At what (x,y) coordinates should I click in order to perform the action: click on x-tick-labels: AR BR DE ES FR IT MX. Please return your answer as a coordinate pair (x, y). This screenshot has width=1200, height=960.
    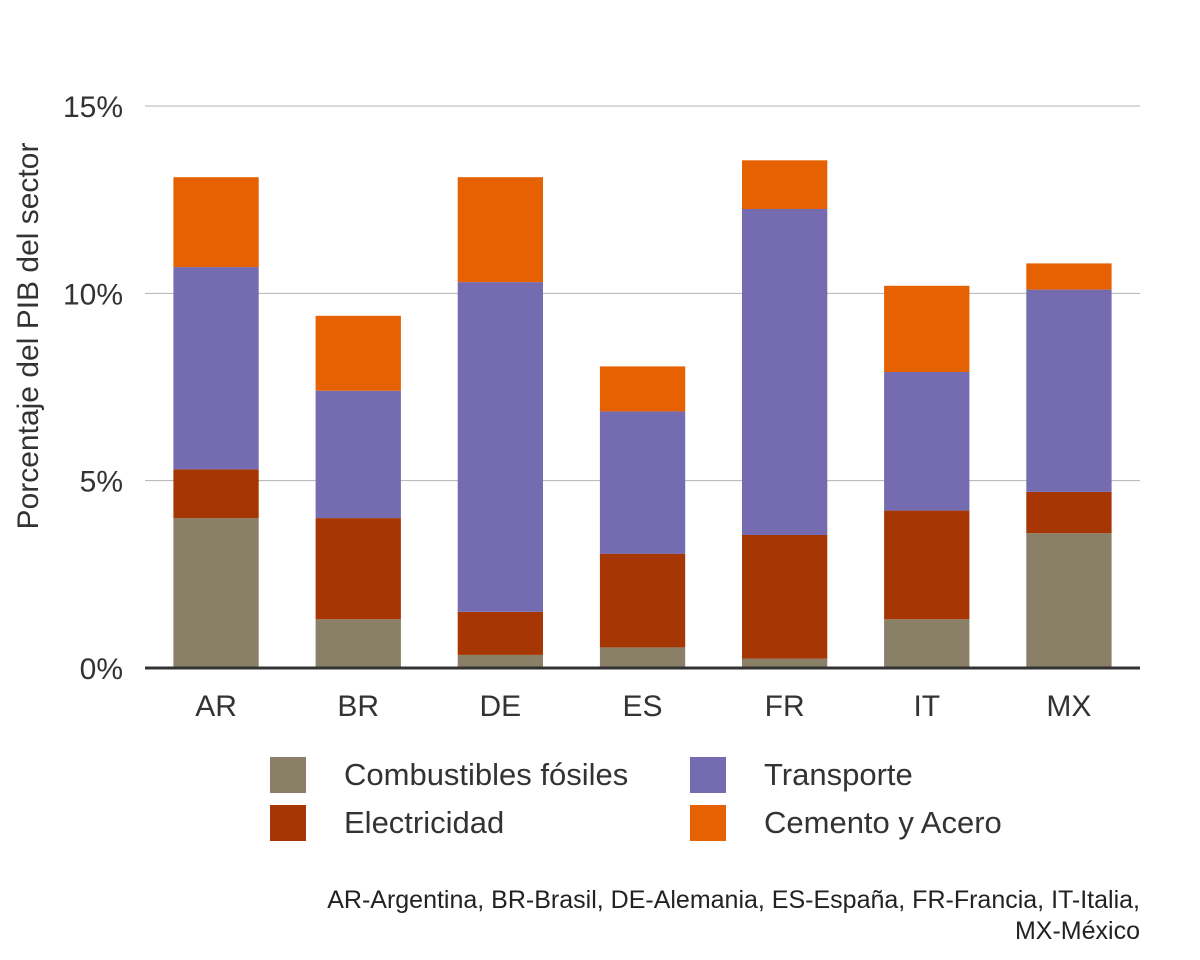
    Looking at the image, I should click on (643, 706).